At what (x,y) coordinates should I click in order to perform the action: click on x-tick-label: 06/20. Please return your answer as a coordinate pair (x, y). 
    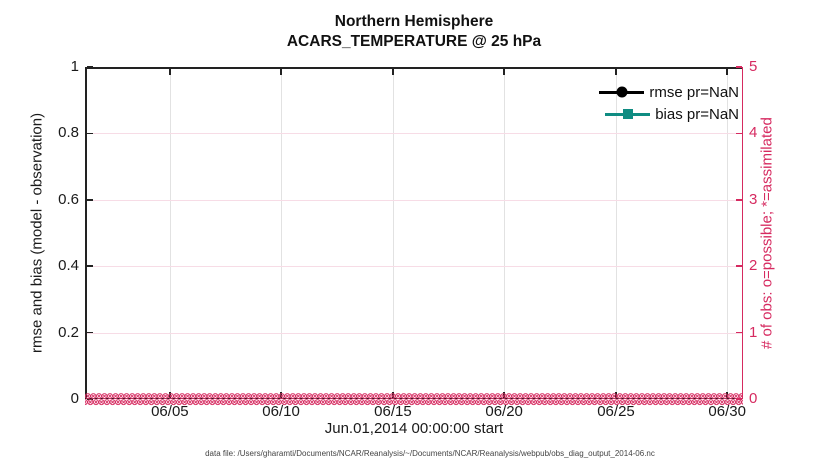
    Looking at the image, I should click on (504, 411).